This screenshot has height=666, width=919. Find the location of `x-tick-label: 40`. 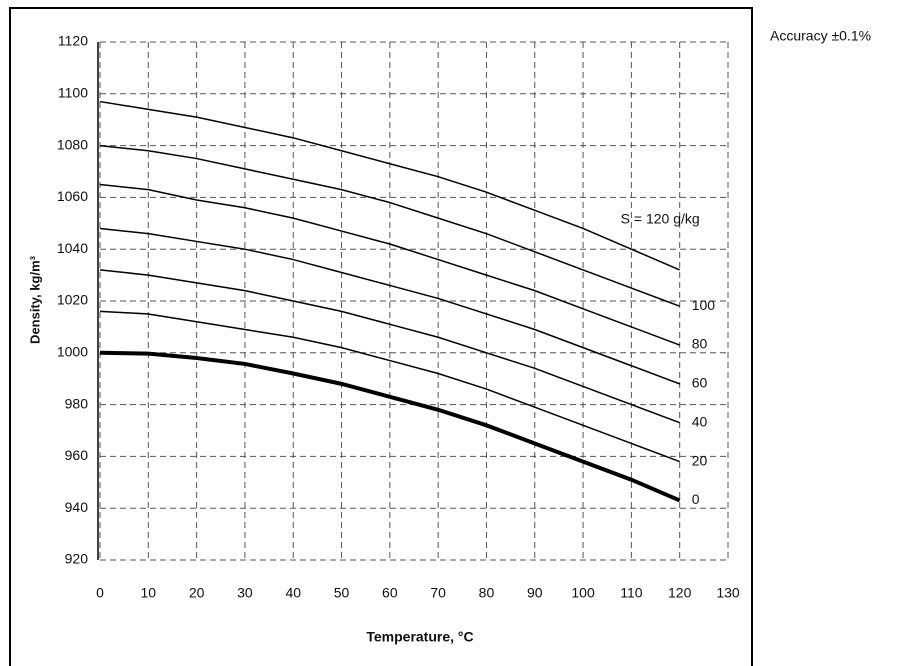

x-tick-label: 40 is located at coordinates (293, 593).